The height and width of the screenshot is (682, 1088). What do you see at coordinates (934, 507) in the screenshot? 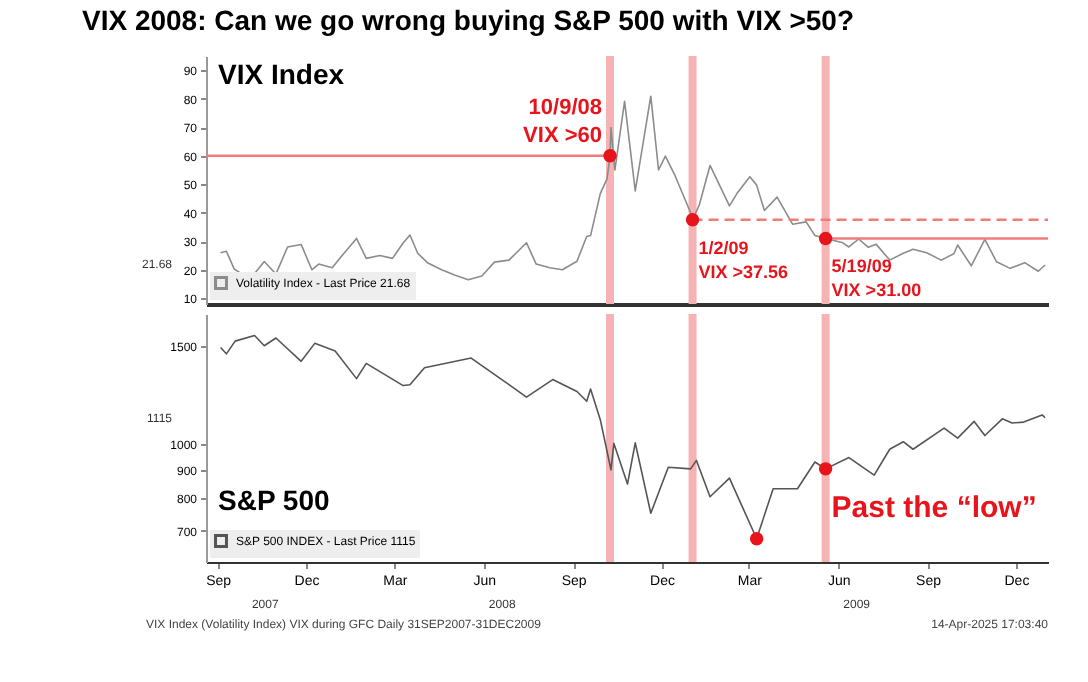
I see `annotation: Past the “low”` at bounding box center [934, 507].